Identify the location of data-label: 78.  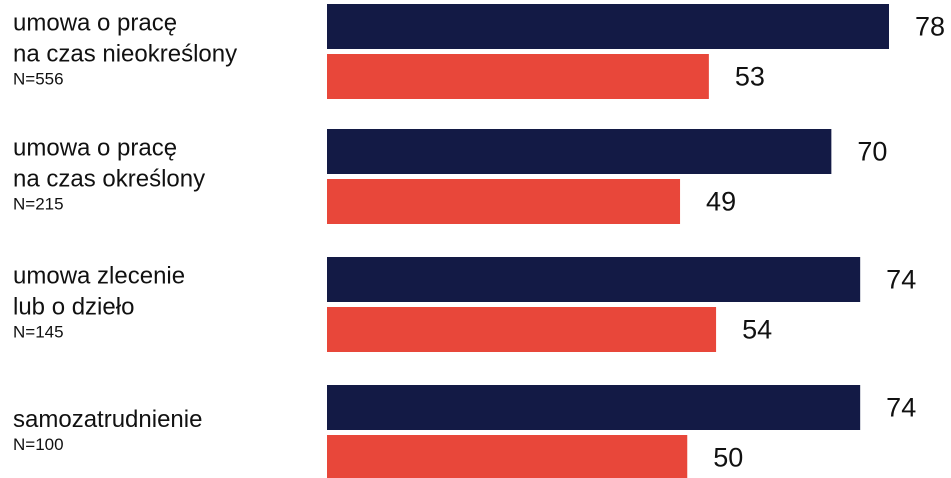
(930, 27).